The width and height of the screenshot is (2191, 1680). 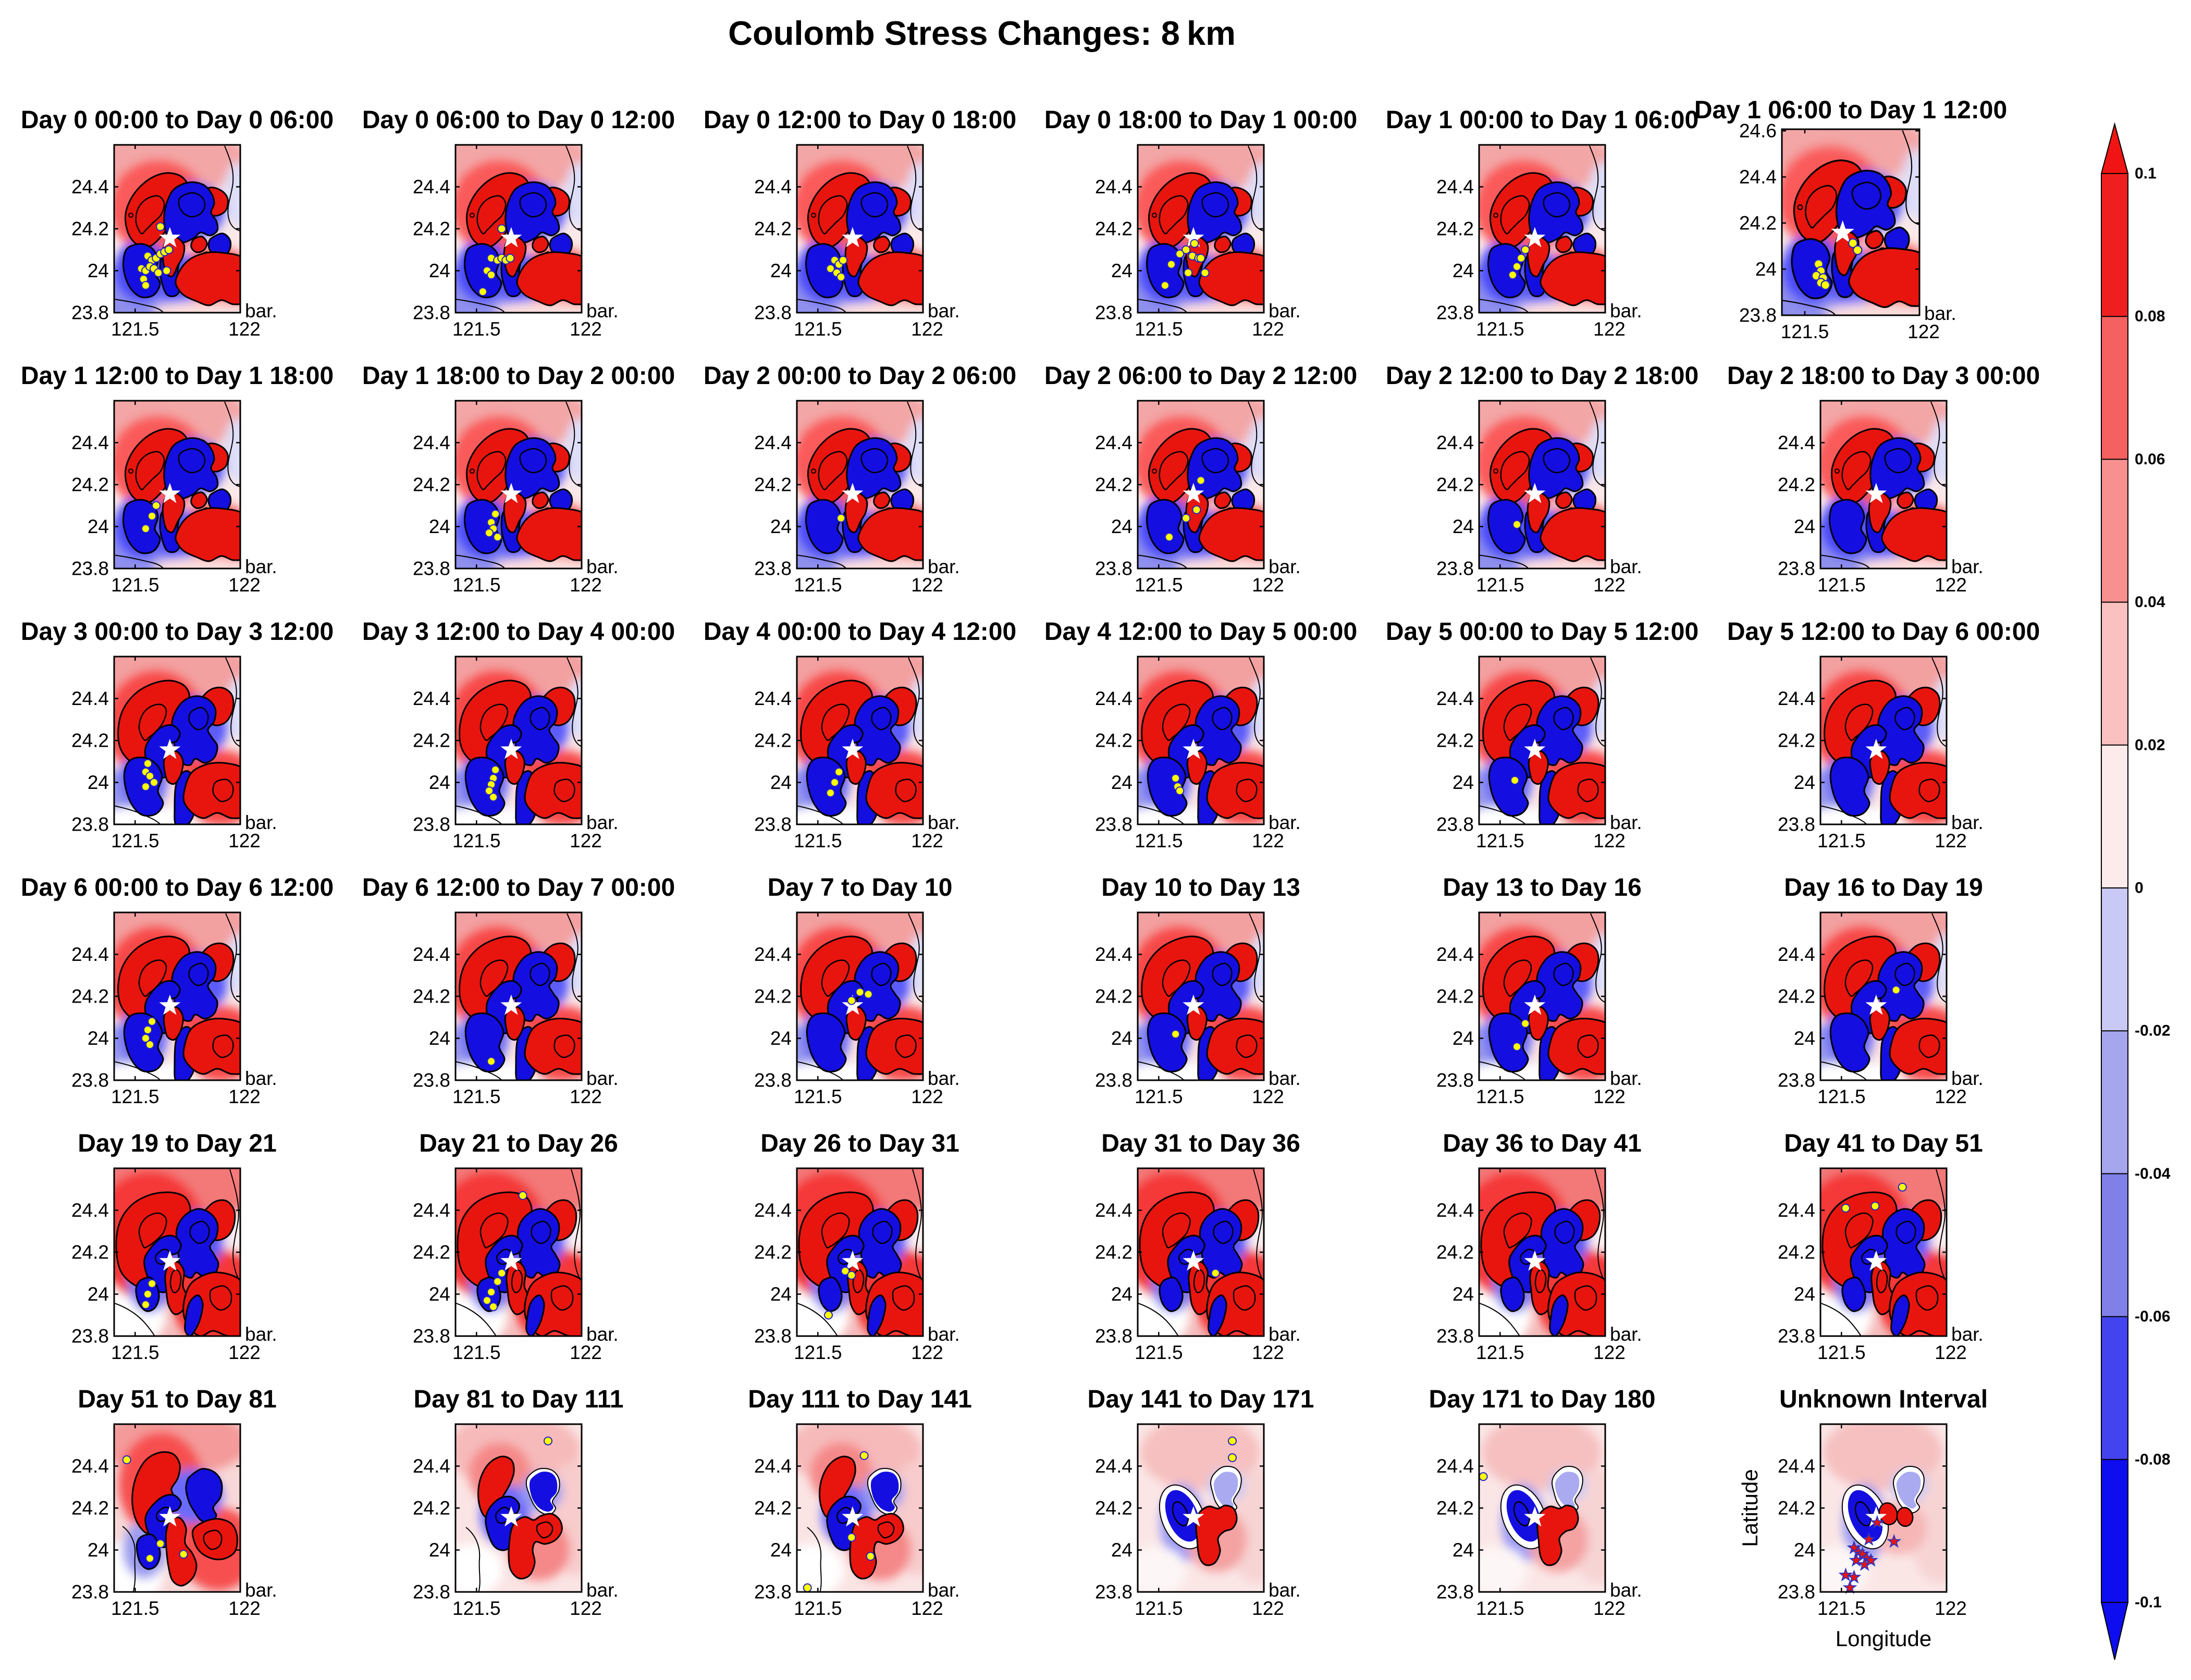 I want to click on svg-text: Coulomb Stress Changes: 8 km, so click(x=982, y=33).